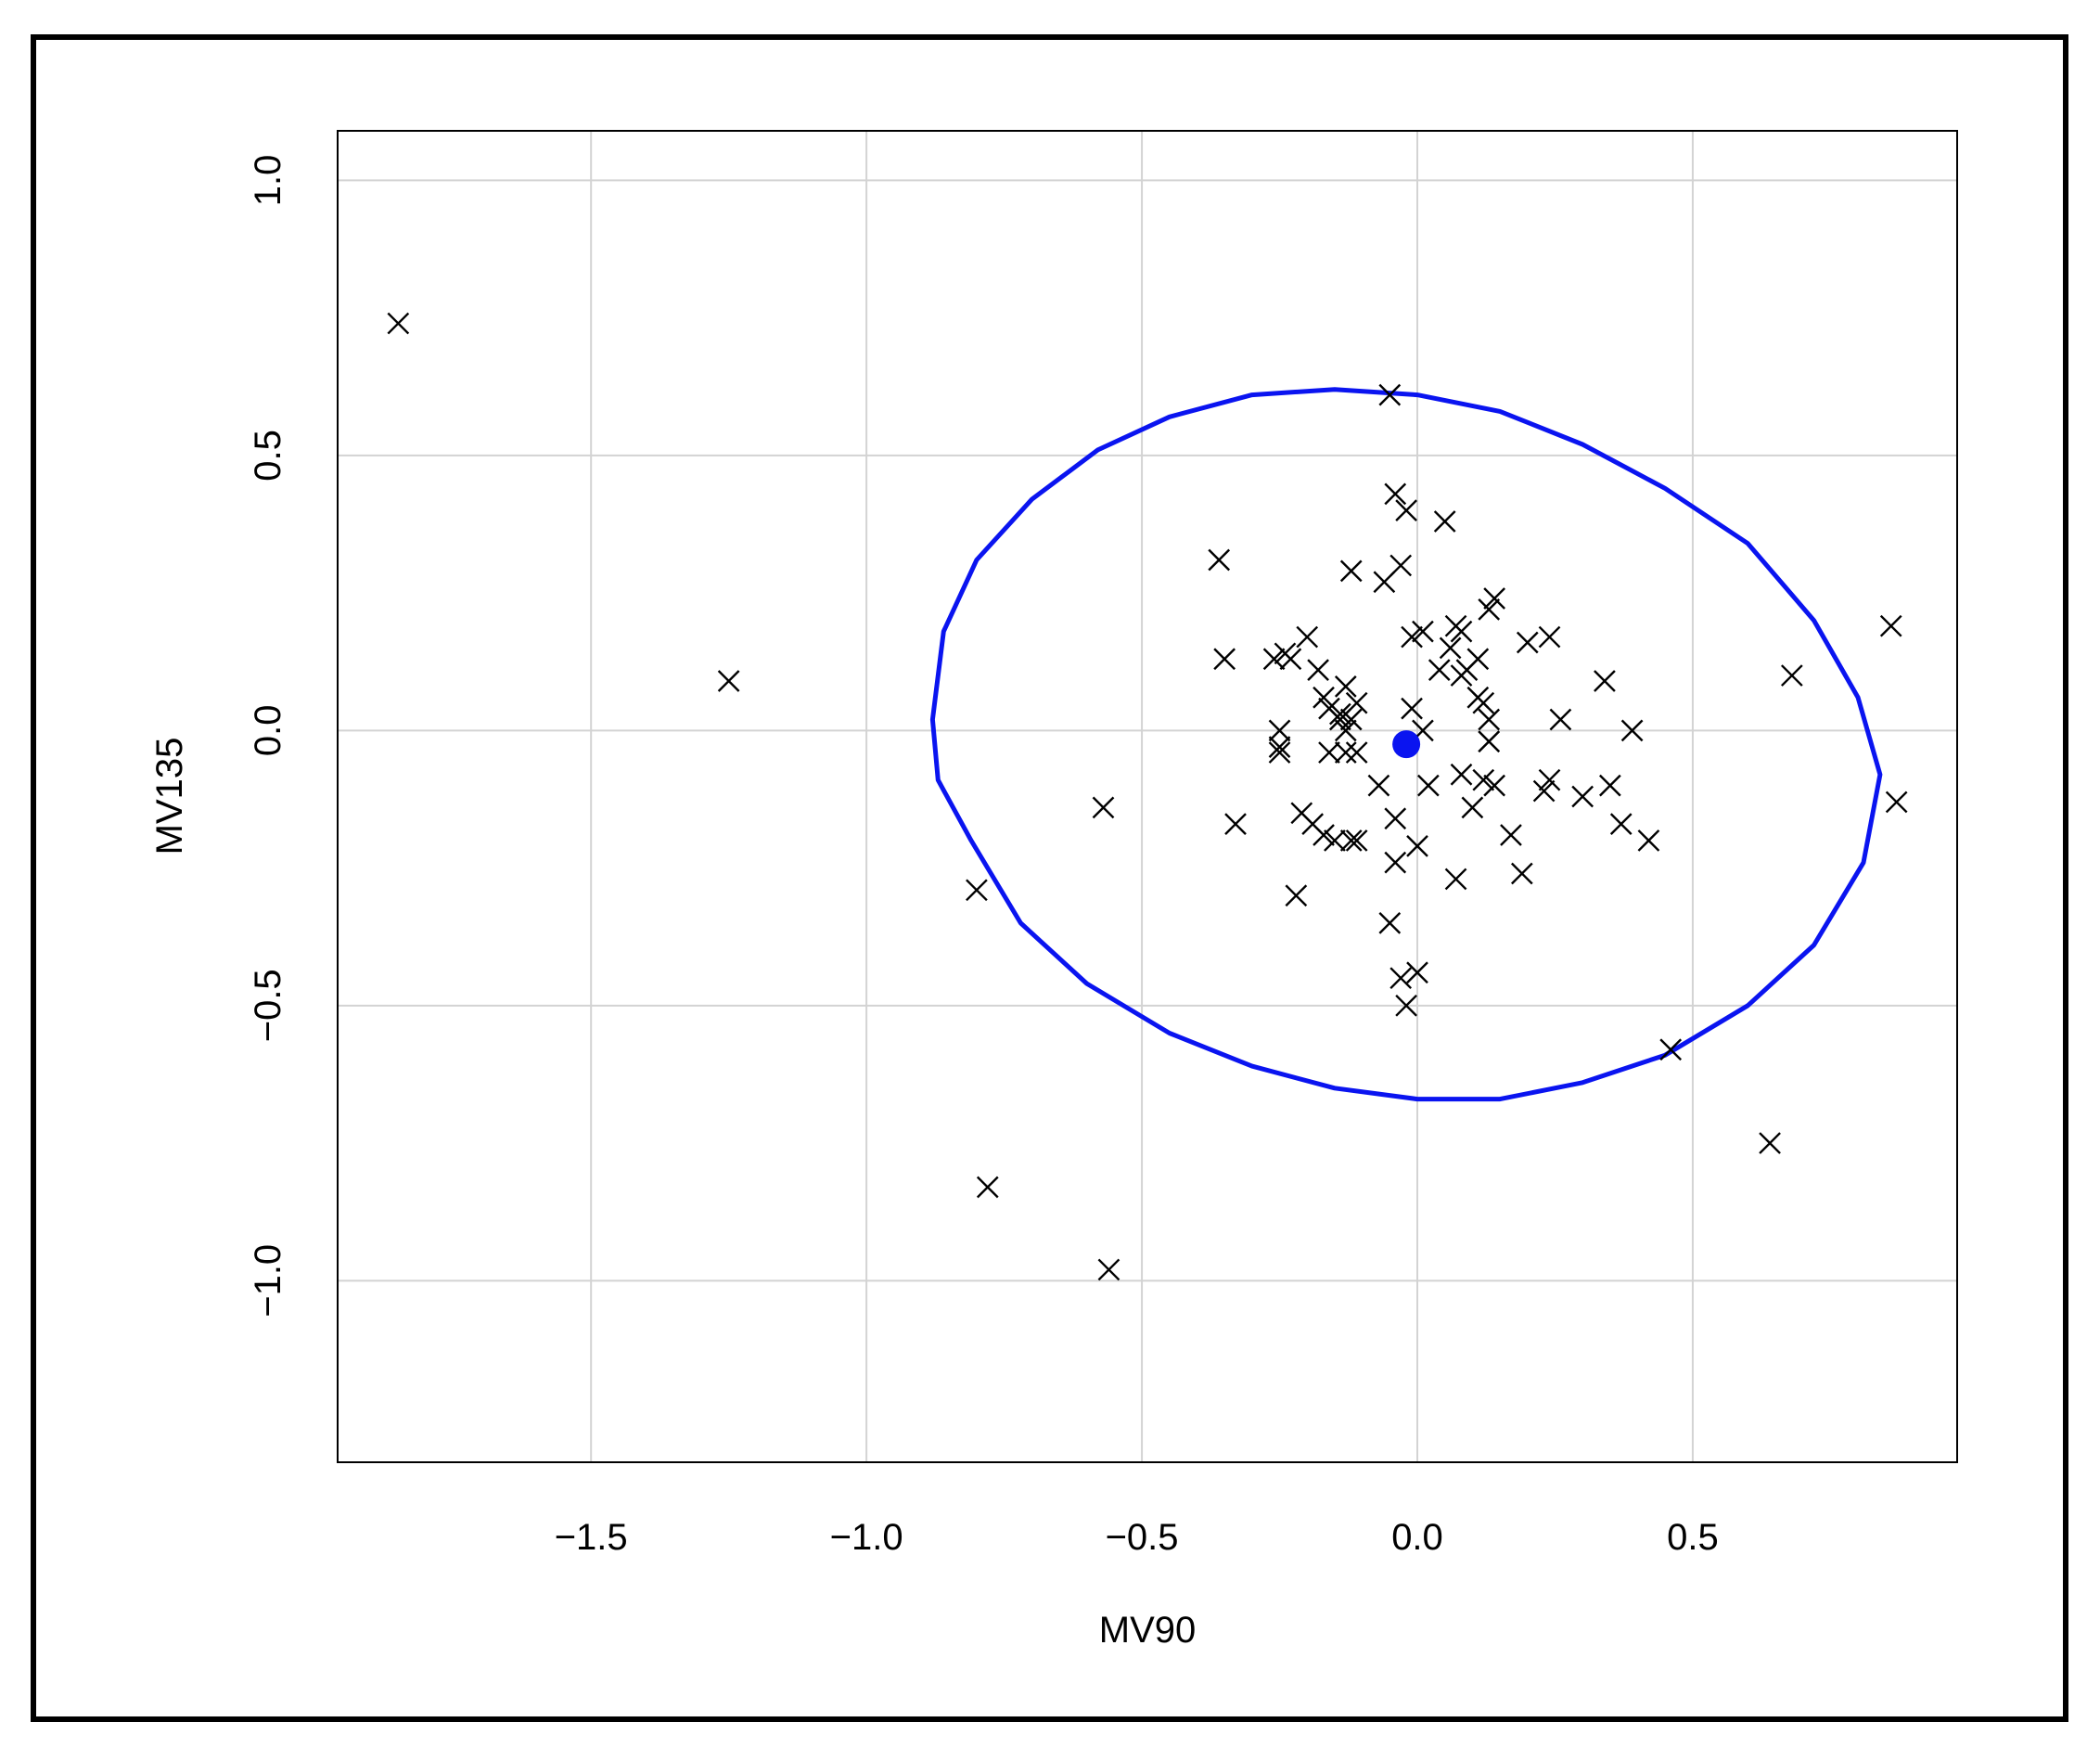  What do you see at coordinates (1148, 1630) in the screenshot?
I see `x-axis-label: MV90` at bounding box center [1148, 1630].